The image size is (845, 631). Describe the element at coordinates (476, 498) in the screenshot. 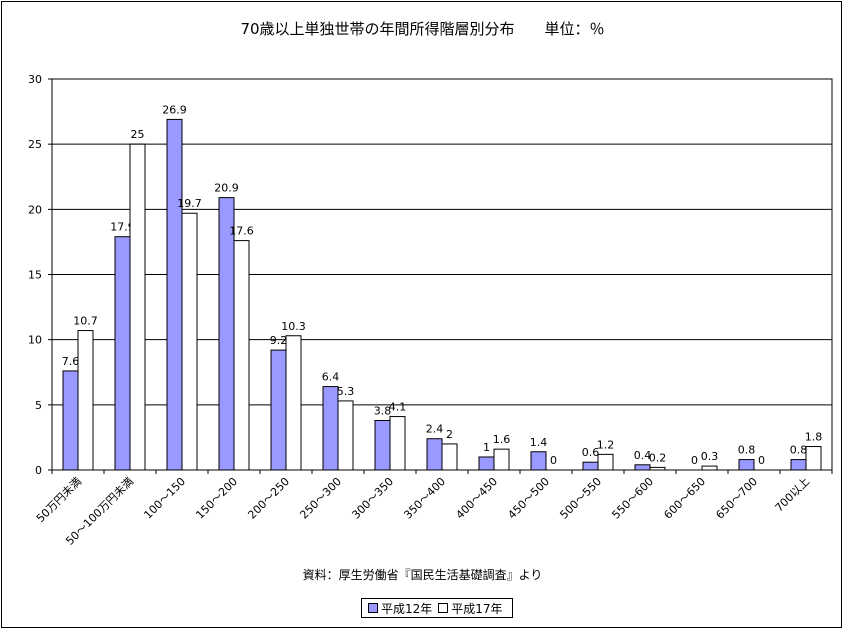

I see `x-tick-label: 400～450` at that location.